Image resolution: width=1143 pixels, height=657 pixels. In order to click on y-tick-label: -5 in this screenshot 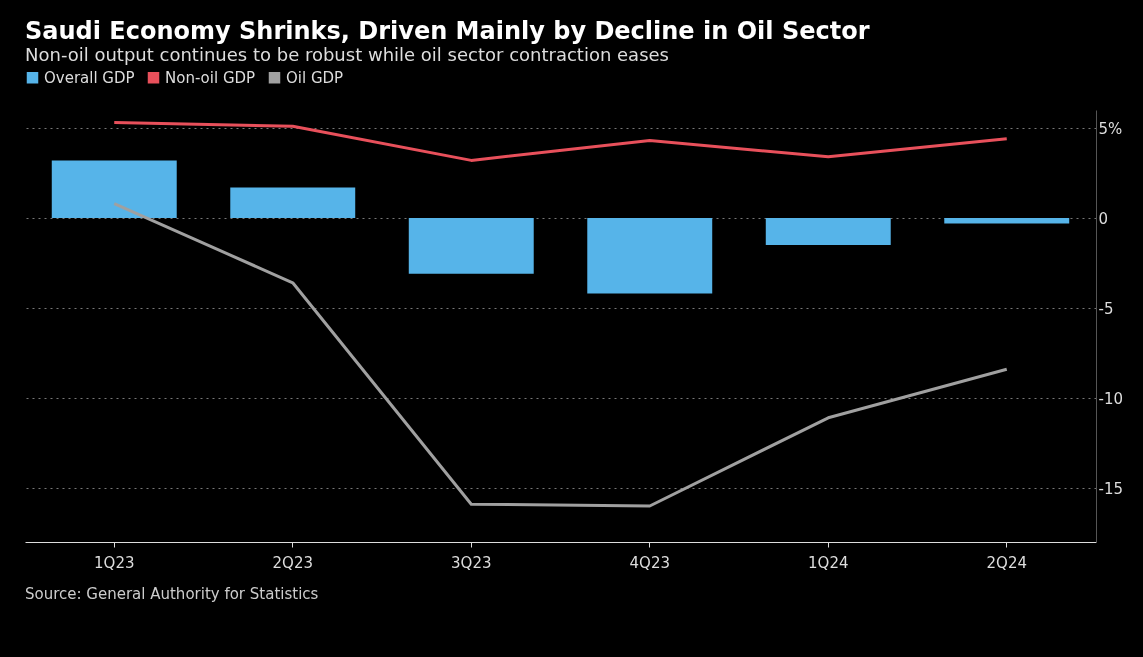, I will do `click(1106, 308)`.